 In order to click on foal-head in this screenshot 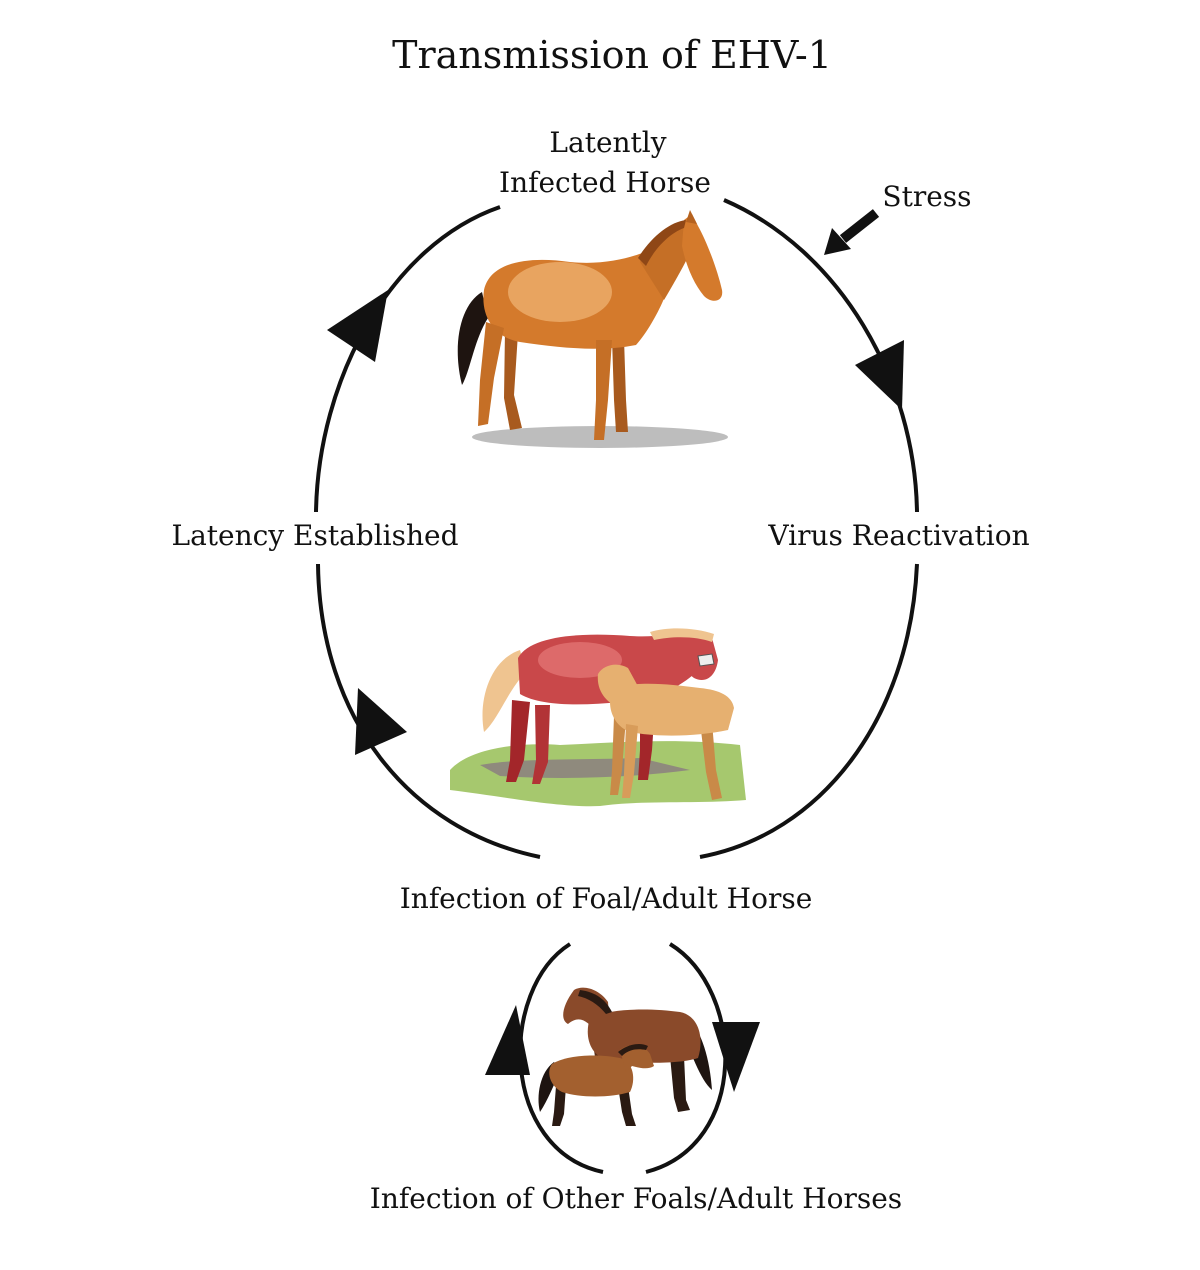, I will do `click(618, 686)`.